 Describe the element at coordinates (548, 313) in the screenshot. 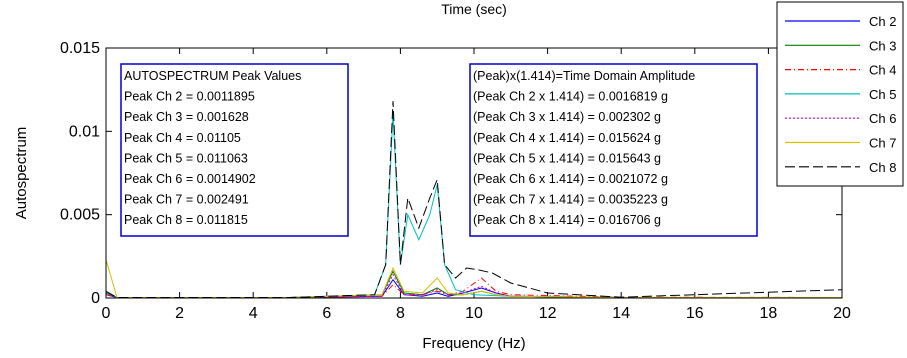

I see `x-tick-label: 12` at that location.